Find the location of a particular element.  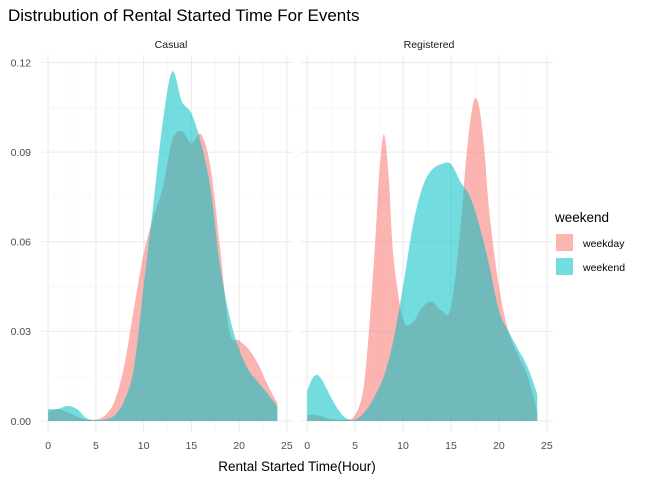

legend-swatch-weekend is located at coordinates (564, 266).